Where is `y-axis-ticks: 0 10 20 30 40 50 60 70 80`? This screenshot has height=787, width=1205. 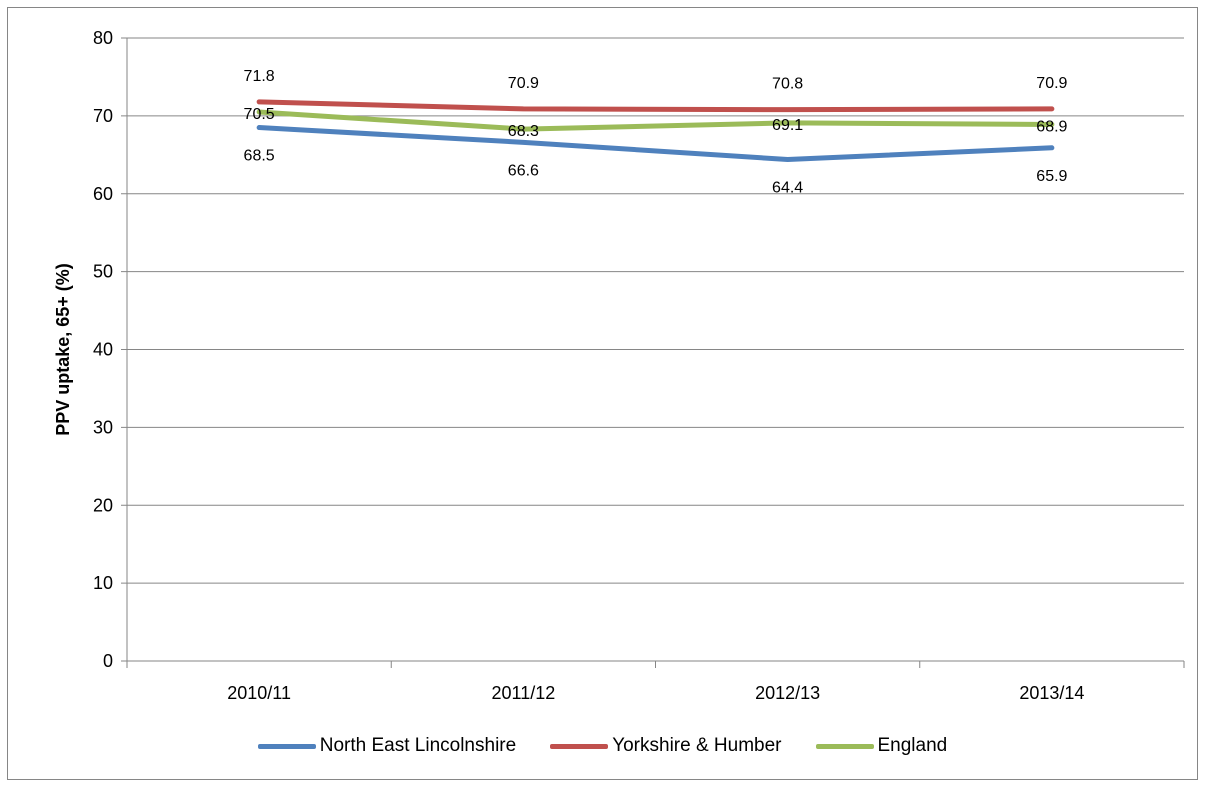 y-axis-ticks: 0 10 20 30 40 50 60 70 80 is located at coordinates (103, 349).